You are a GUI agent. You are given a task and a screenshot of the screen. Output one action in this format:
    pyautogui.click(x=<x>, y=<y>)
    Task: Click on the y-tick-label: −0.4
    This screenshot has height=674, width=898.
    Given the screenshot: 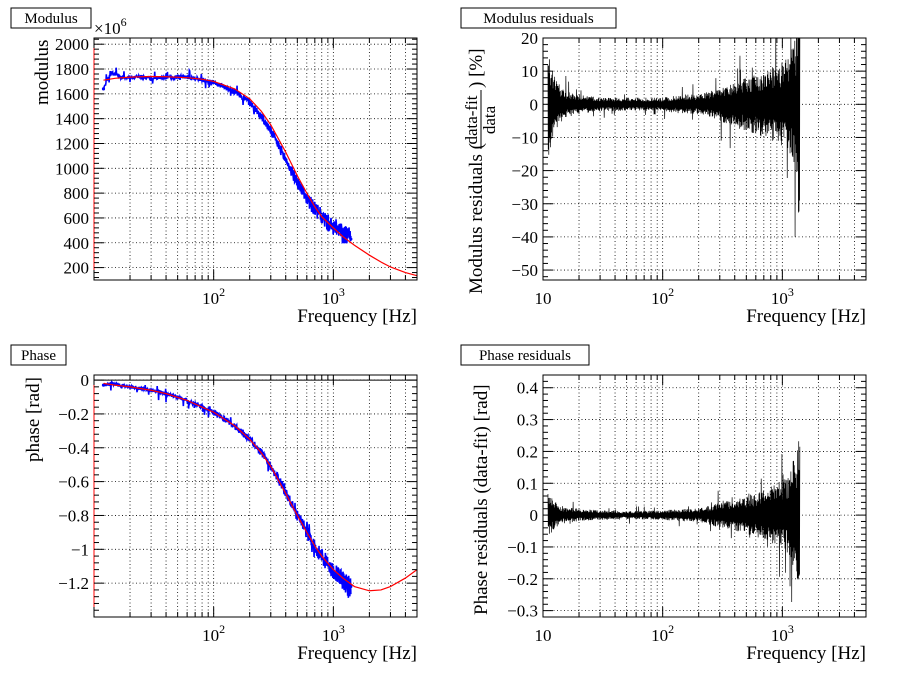 What is the action you would take?
    pyautogui.click(x=73, y=448)
    